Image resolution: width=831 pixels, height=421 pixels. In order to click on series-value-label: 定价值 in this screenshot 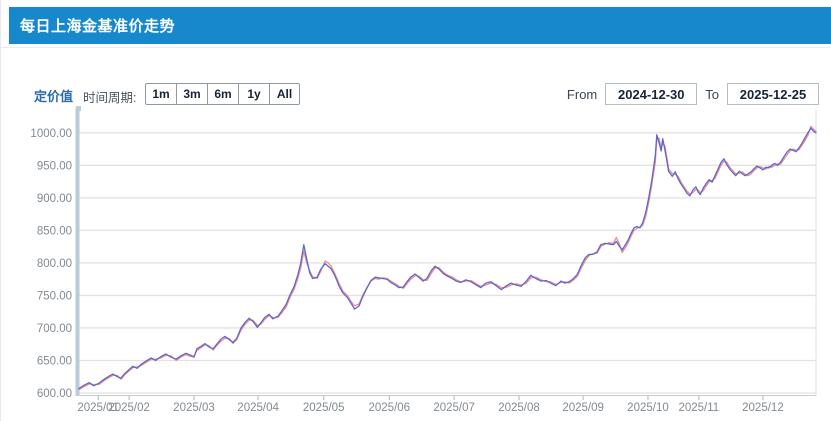, I will do `click(54, 96)`.